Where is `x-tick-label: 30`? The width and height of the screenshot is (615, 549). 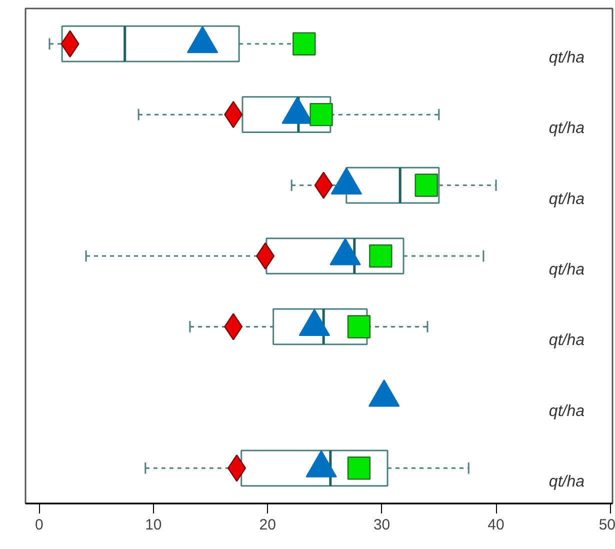
x-tick-label: 30 is located at coordinates (381, 525).